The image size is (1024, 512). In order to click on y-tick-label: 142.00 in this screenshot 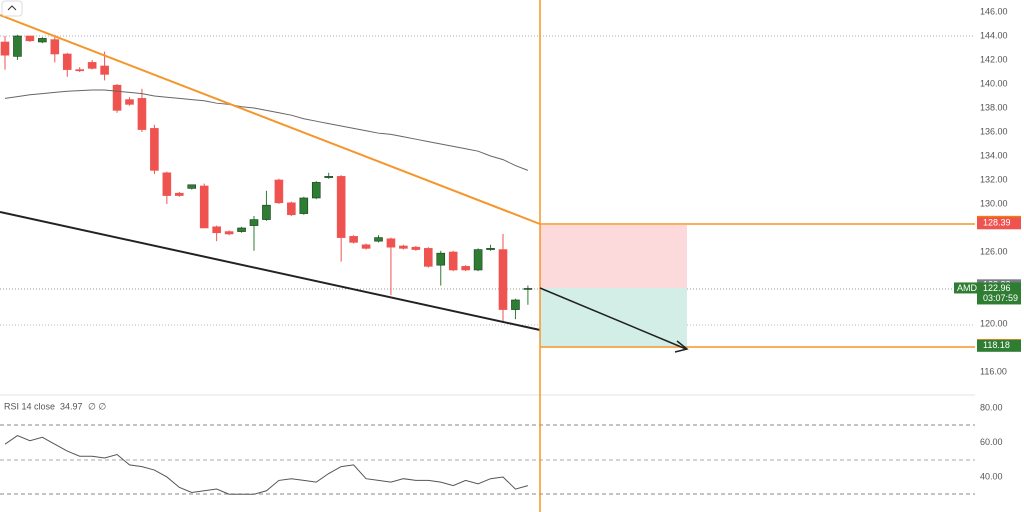, I will do `click(994, 59)`.